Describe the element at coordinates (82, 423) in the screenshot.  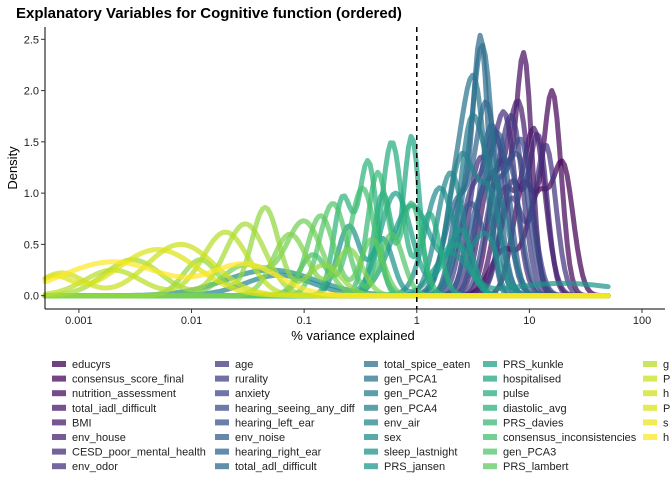
I see `legend-label: BMI` at that location.